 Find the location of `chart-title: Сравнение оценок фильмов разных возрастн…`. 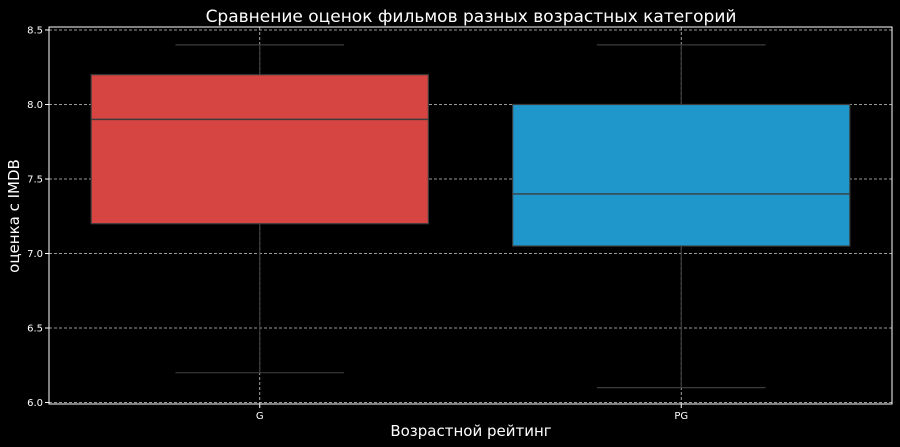

chart-title: Сравнение оценок фильмов разных возрастн… is located at coordinates (471, 17).